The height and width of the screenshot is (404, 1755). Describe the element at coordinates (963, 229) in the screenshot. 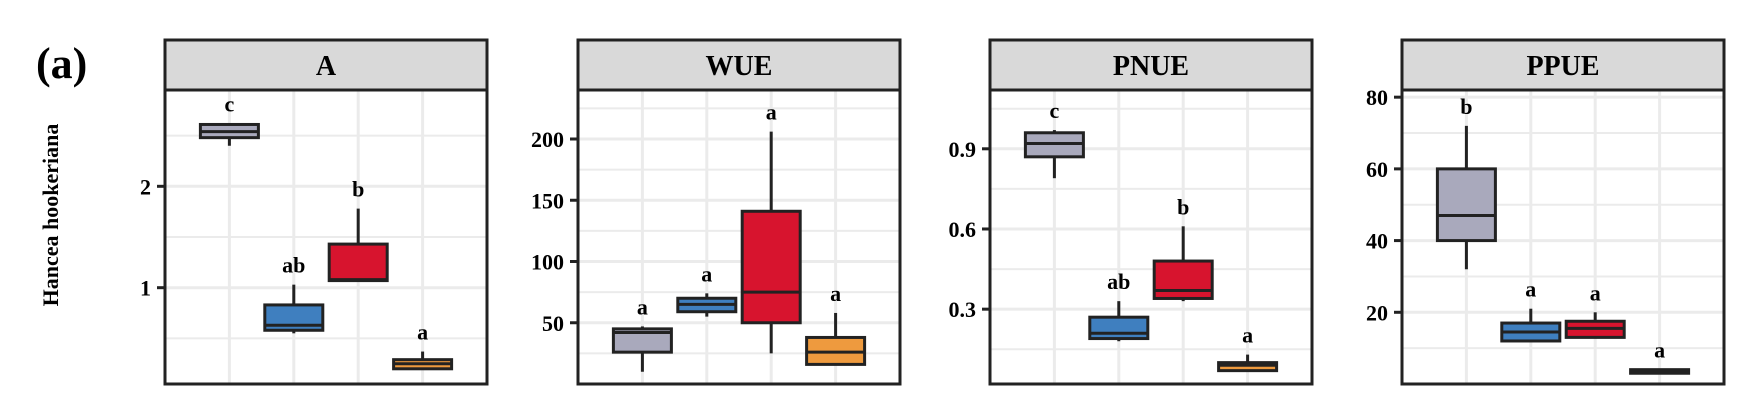

I see `y-tick-label: 0.6` at that location.